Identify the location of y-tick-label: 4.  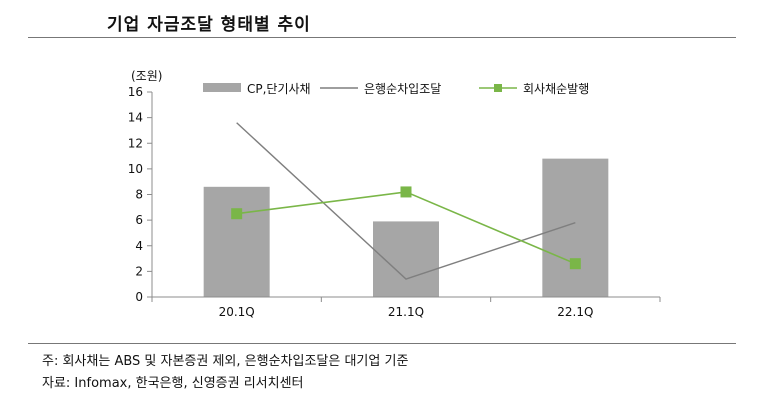
(139, 246).